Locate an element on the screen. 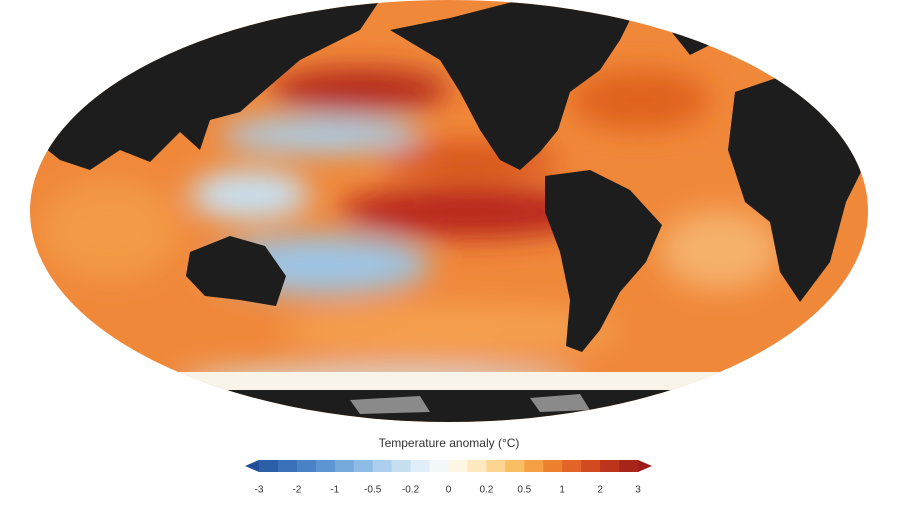  colorbar-tick-label: 0.5 is located at coordinates (524, 490).